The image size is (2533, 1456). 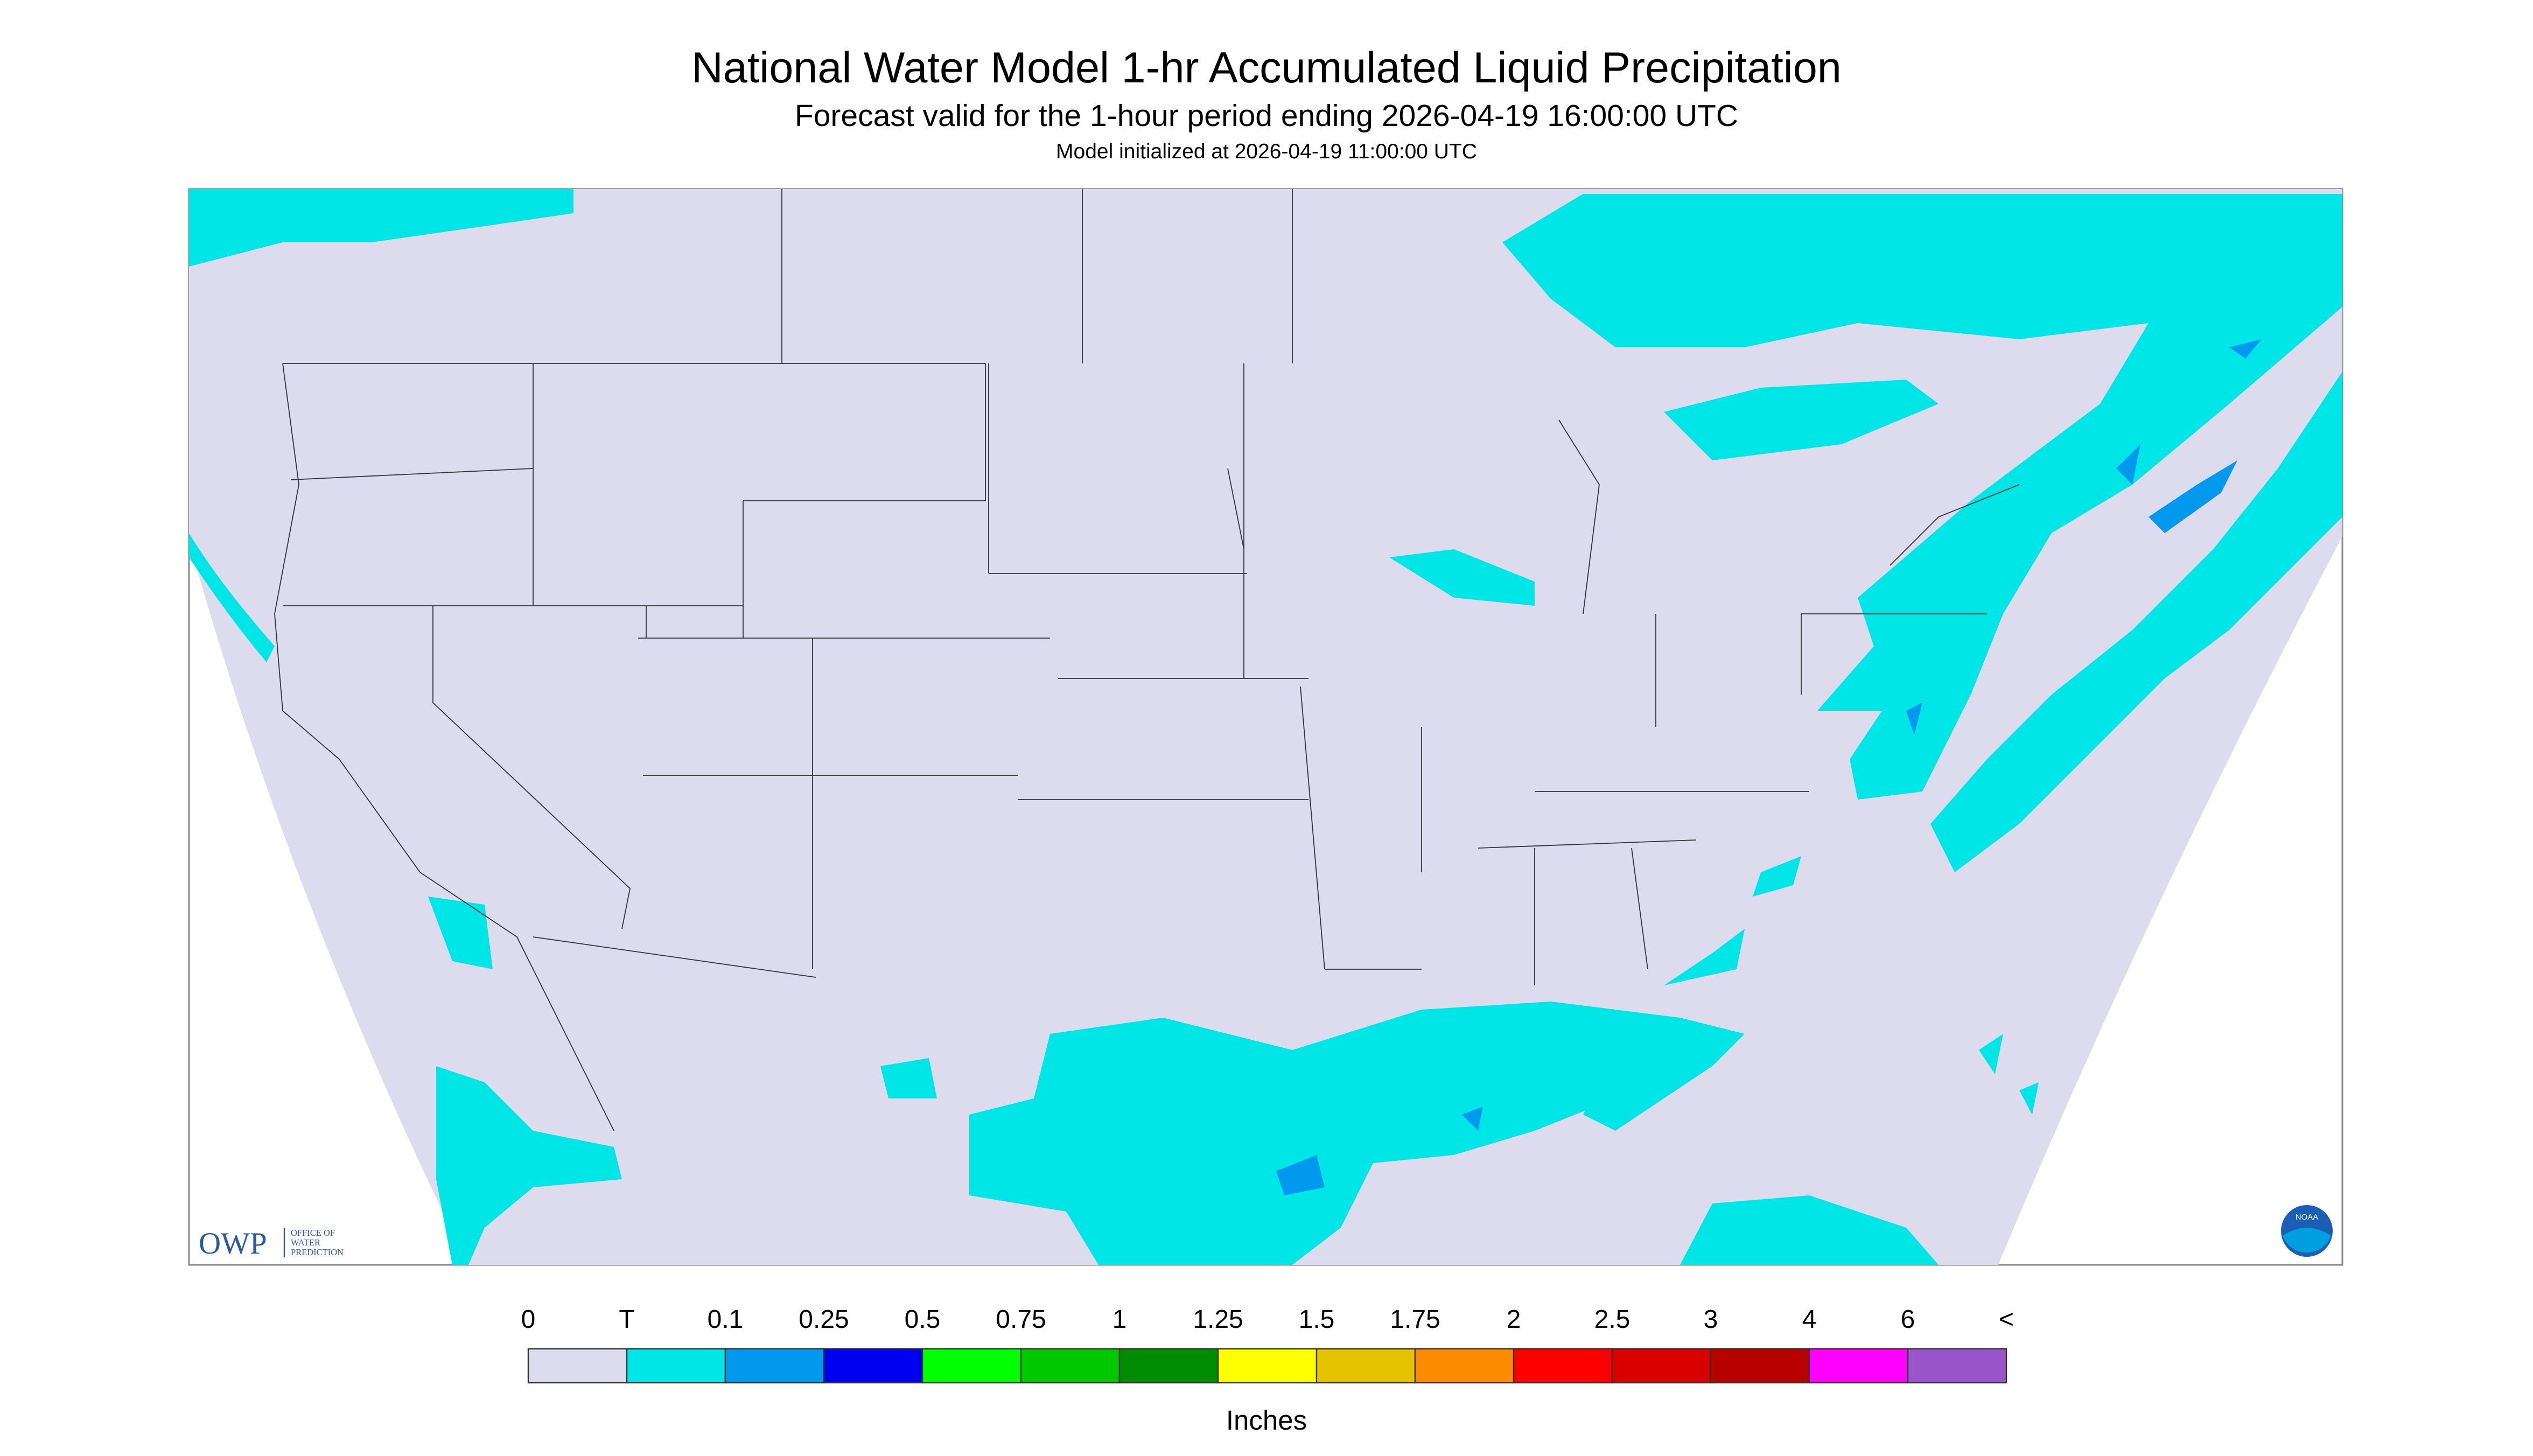 I want to click on legend-label: 6, so click(x=1908, y=1319).